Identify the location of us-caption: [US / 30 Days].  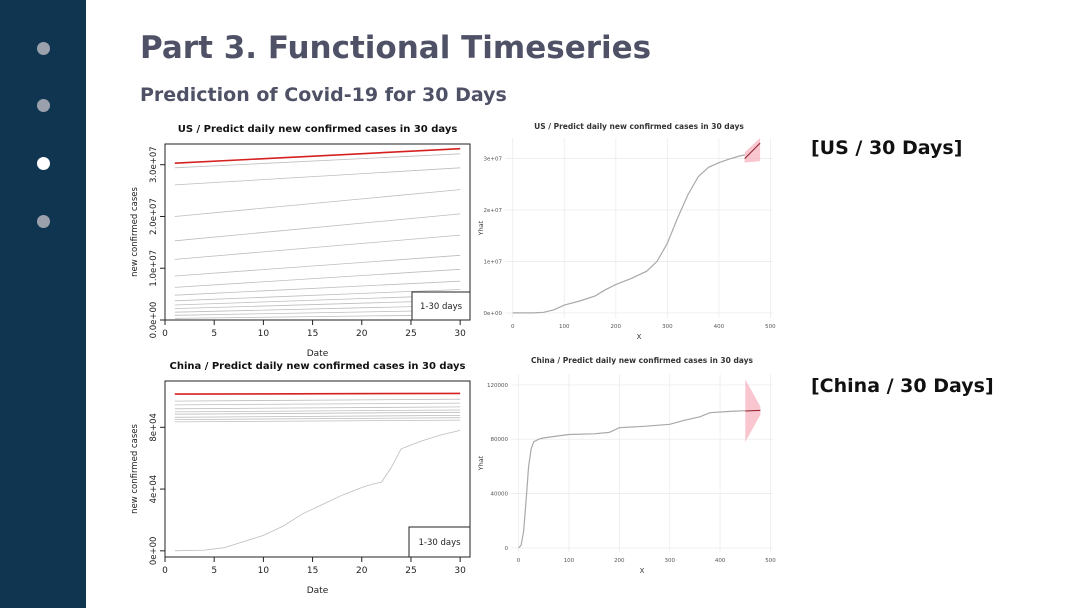
(887, 148).